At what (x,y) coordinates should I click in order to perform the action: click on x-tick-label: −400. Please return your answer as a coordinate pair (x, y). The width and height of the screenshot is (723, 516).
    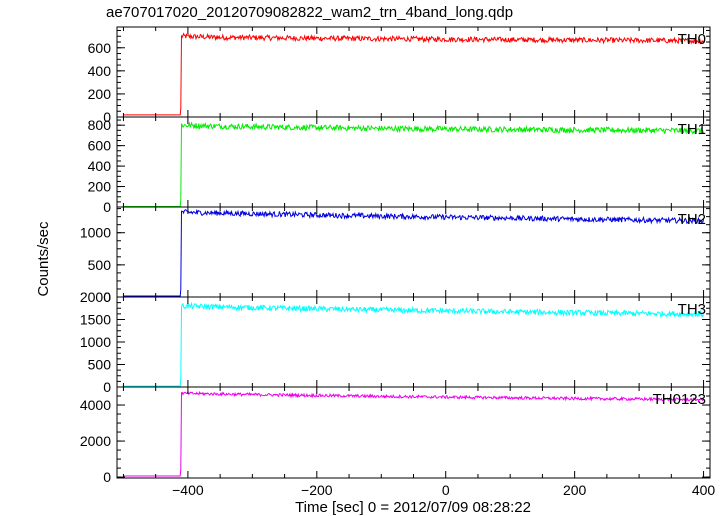
    Looking at the image, I should click on (188, 490).